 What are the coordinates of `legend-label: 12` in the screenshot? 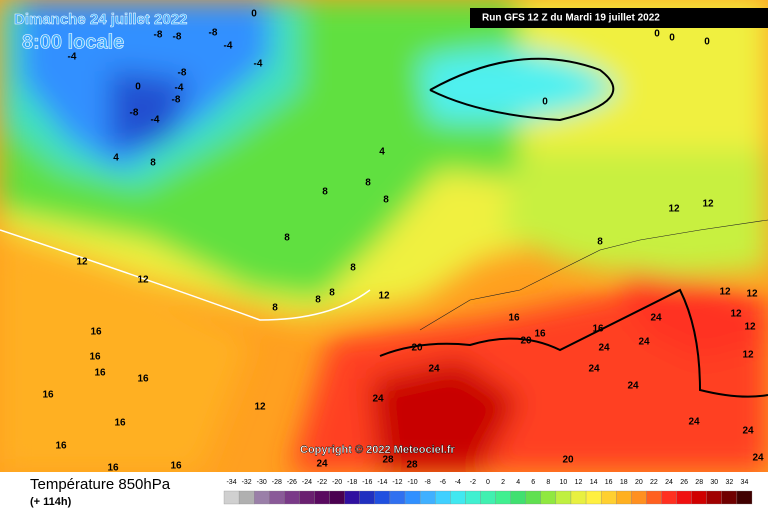 It's located at (579, 482).